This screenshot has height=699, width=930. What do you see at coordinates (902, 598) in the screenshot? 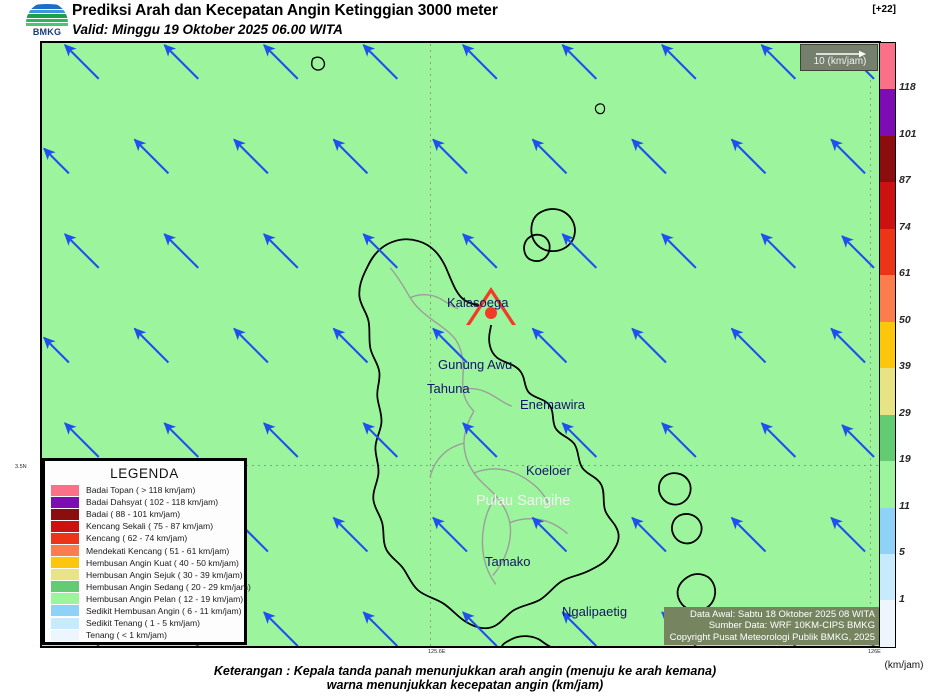
I see `colorbar-tick: 1` at bounding box center [902, 598].